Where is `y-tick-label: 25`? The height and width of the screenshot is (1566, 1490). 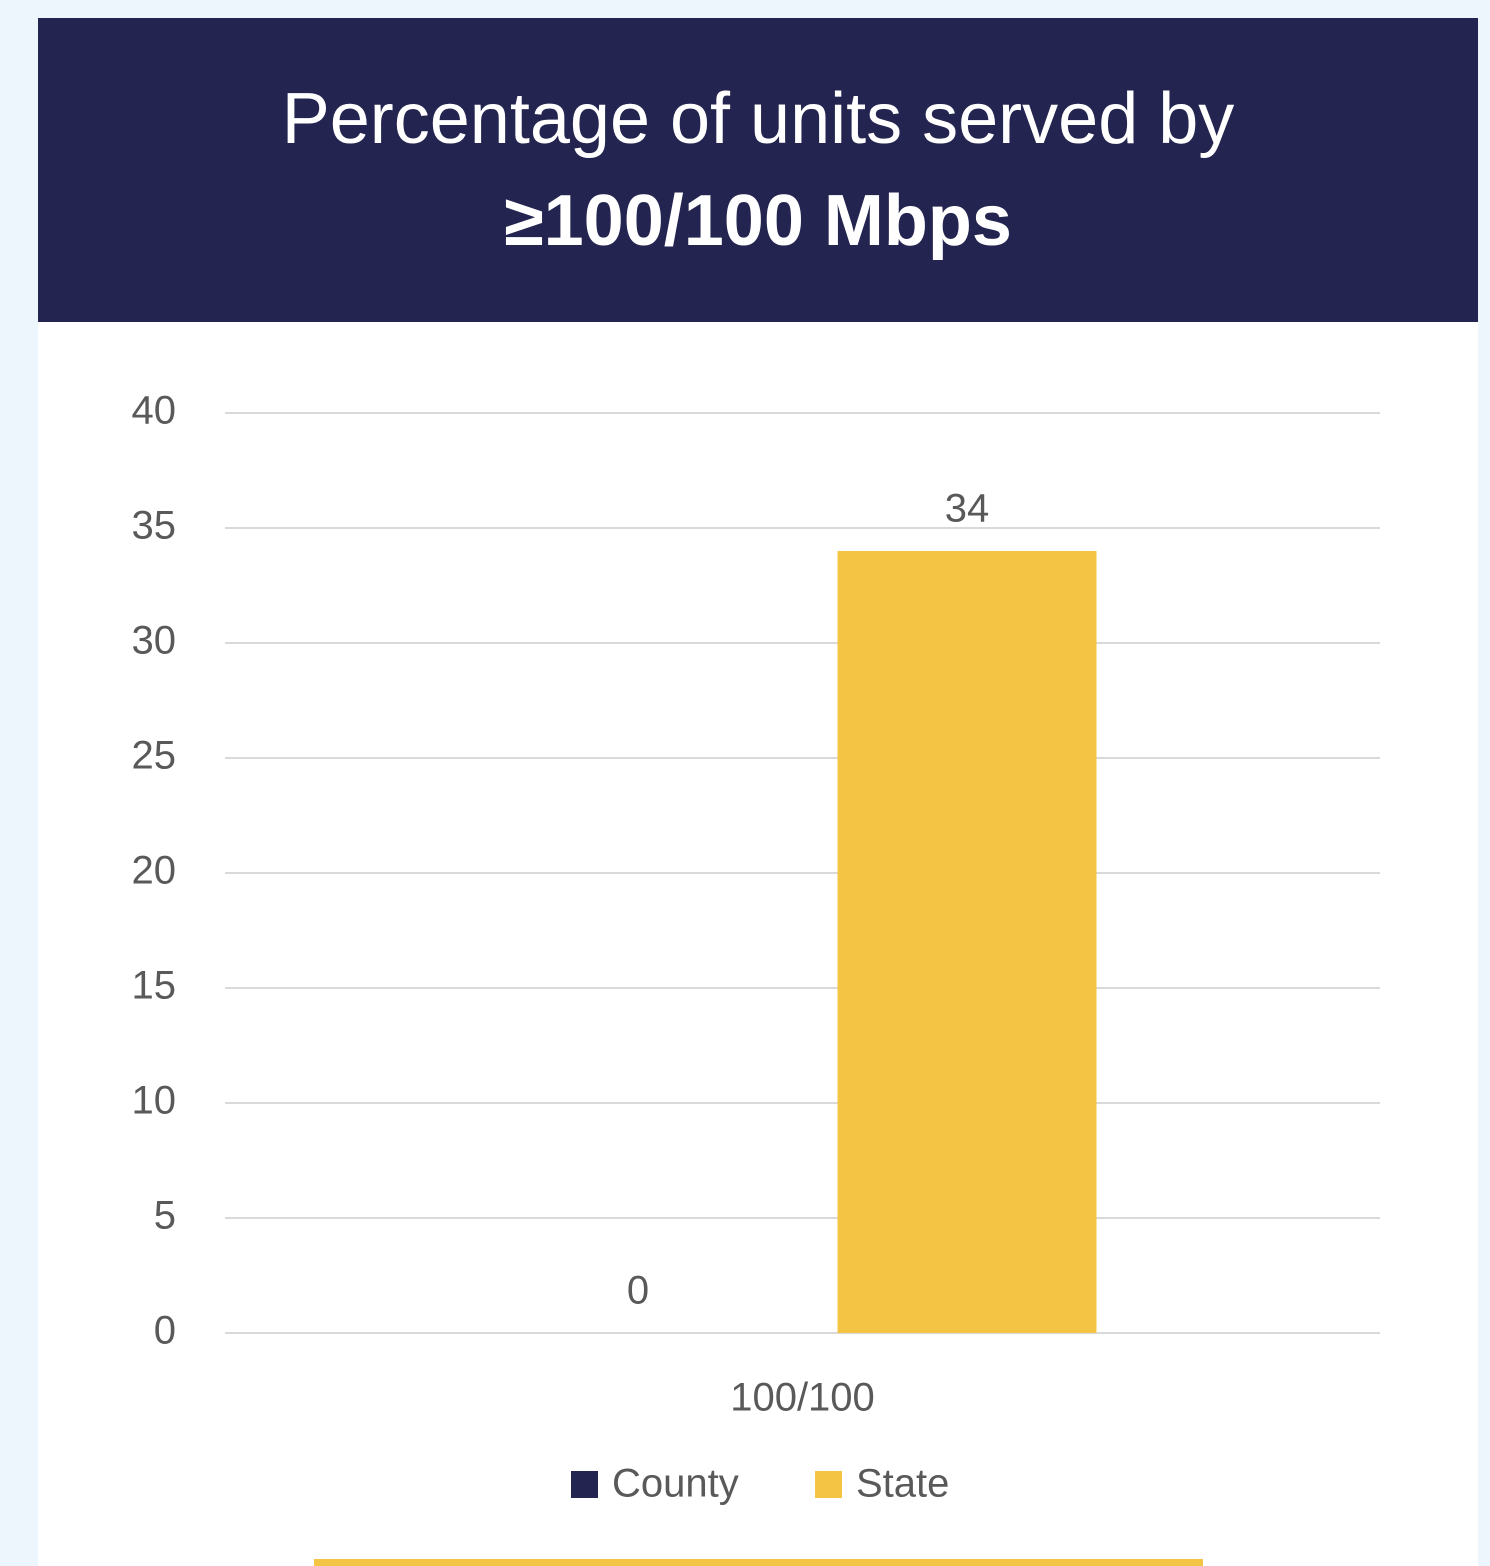
y-tick-label: 25 is located at coordinates (154, 756).